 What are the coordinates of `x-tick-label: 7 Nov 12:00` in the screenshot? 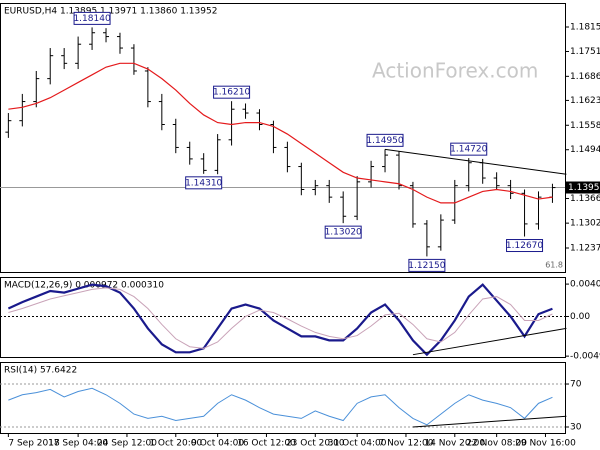 It's located at (405, 444).